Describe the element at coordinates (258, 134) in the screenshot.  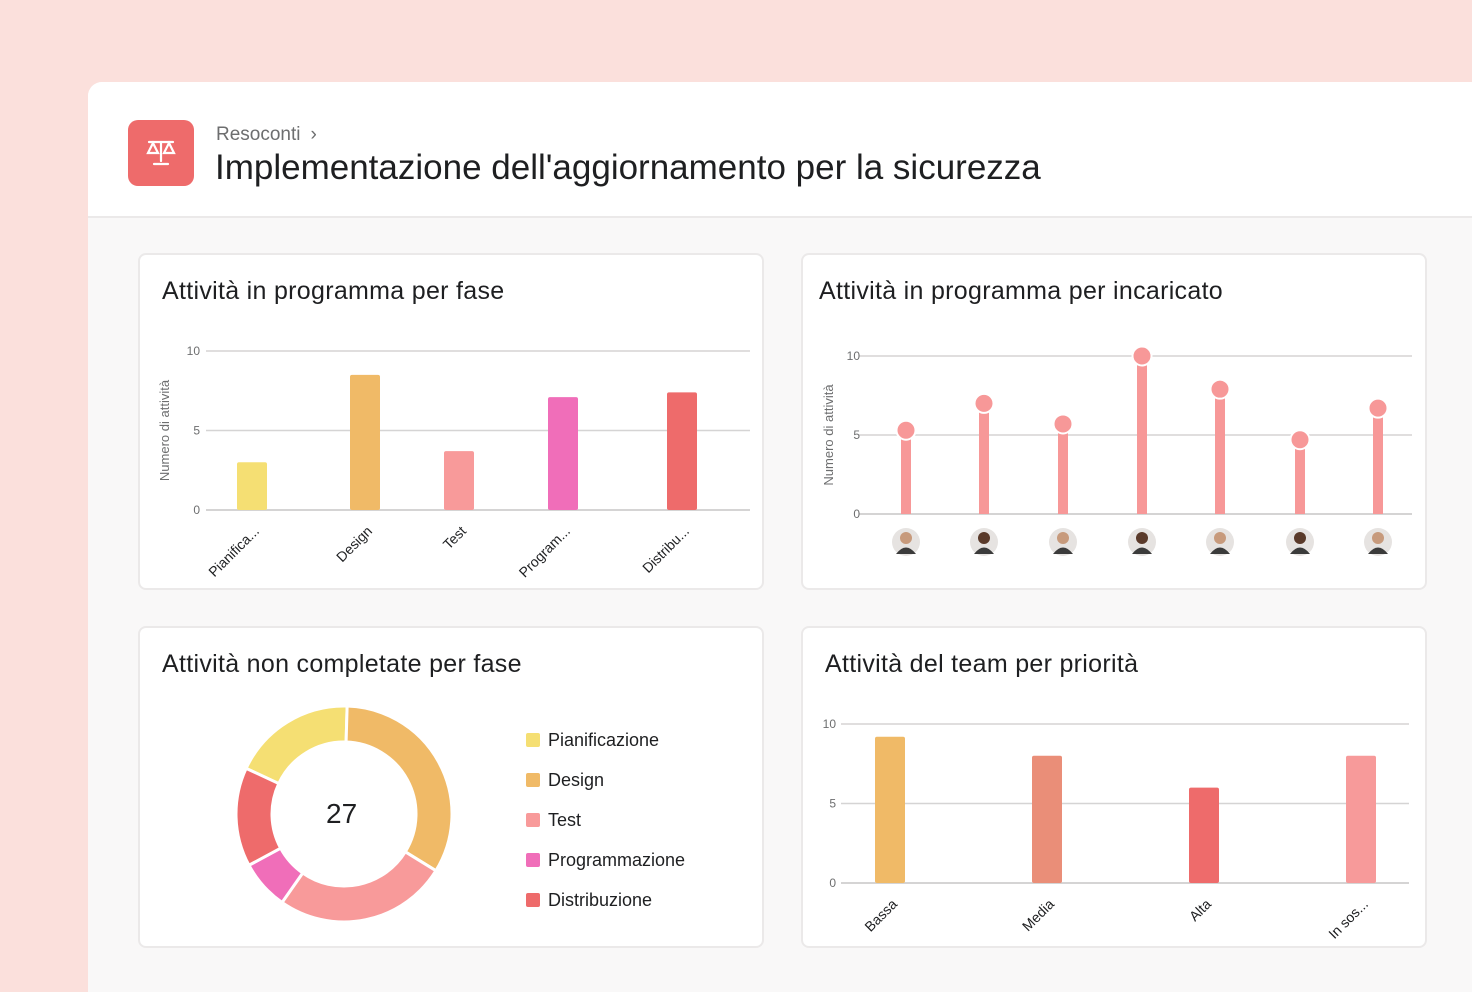
I see `breadcrumb-resoconti: Resoconti` at that location.